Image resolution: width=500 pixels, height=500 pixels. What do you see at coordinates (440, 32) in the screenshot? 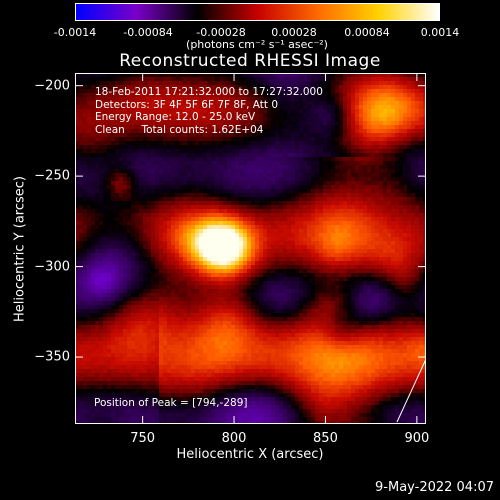
I see `colorbar-tick-label: 0.0014` at bounding box center [440, 32].